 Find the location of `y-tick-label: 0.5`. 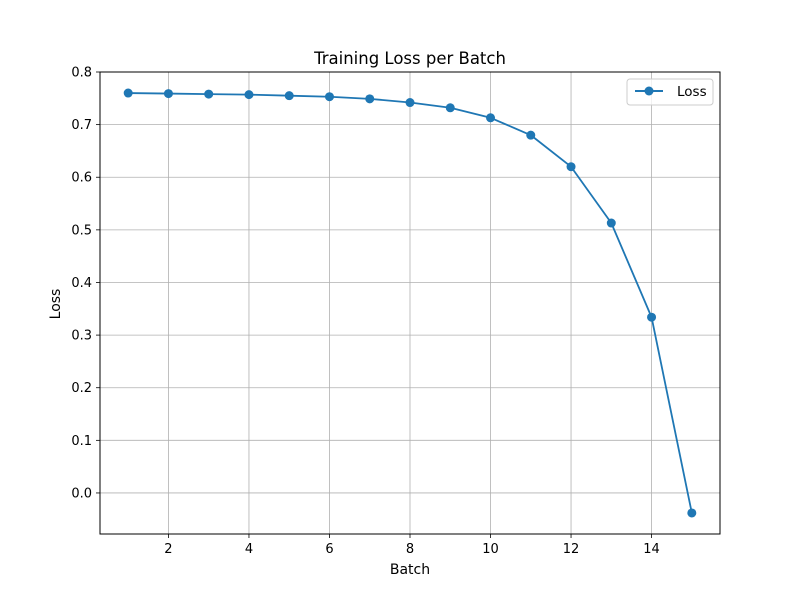

y-tick-label: 0.5 is located at coordinates (81, 230).